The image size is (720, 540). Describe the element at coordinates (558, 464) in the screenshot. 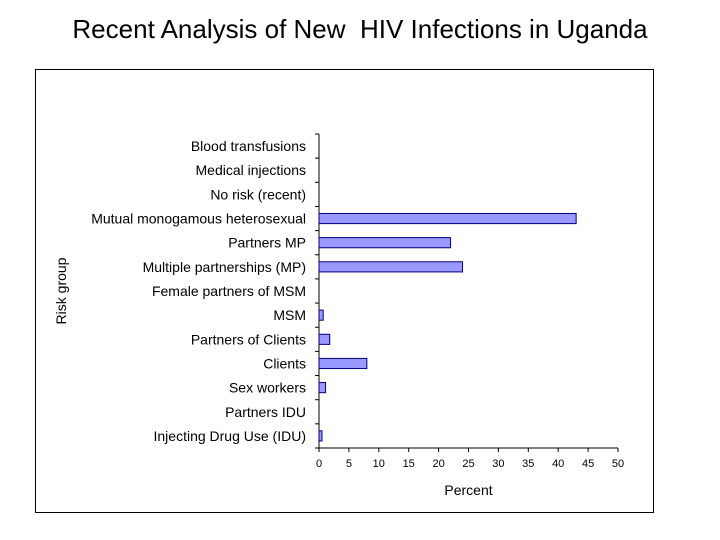

I see `x-tick-label: 40` at that location.